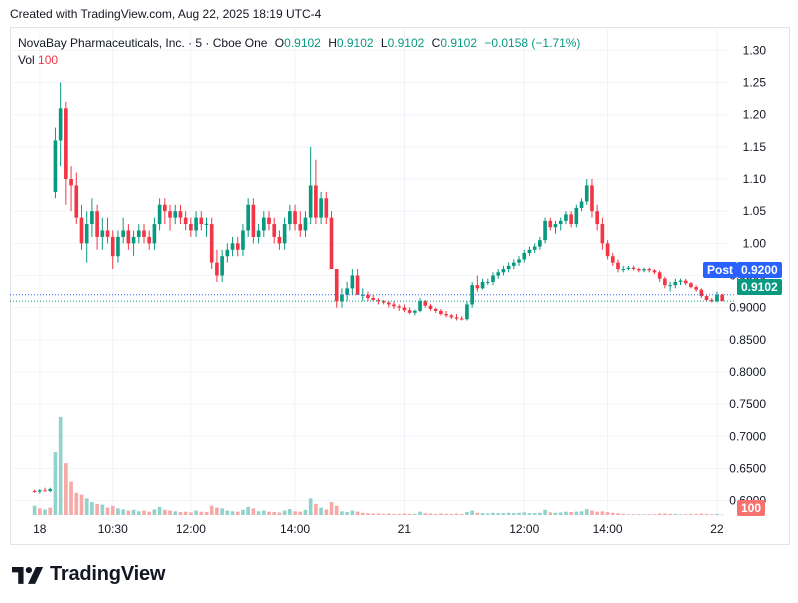  Describe the element at coordinates (755, 83) in the screenshot. I see `price-axis-label: 1.25` at that location.